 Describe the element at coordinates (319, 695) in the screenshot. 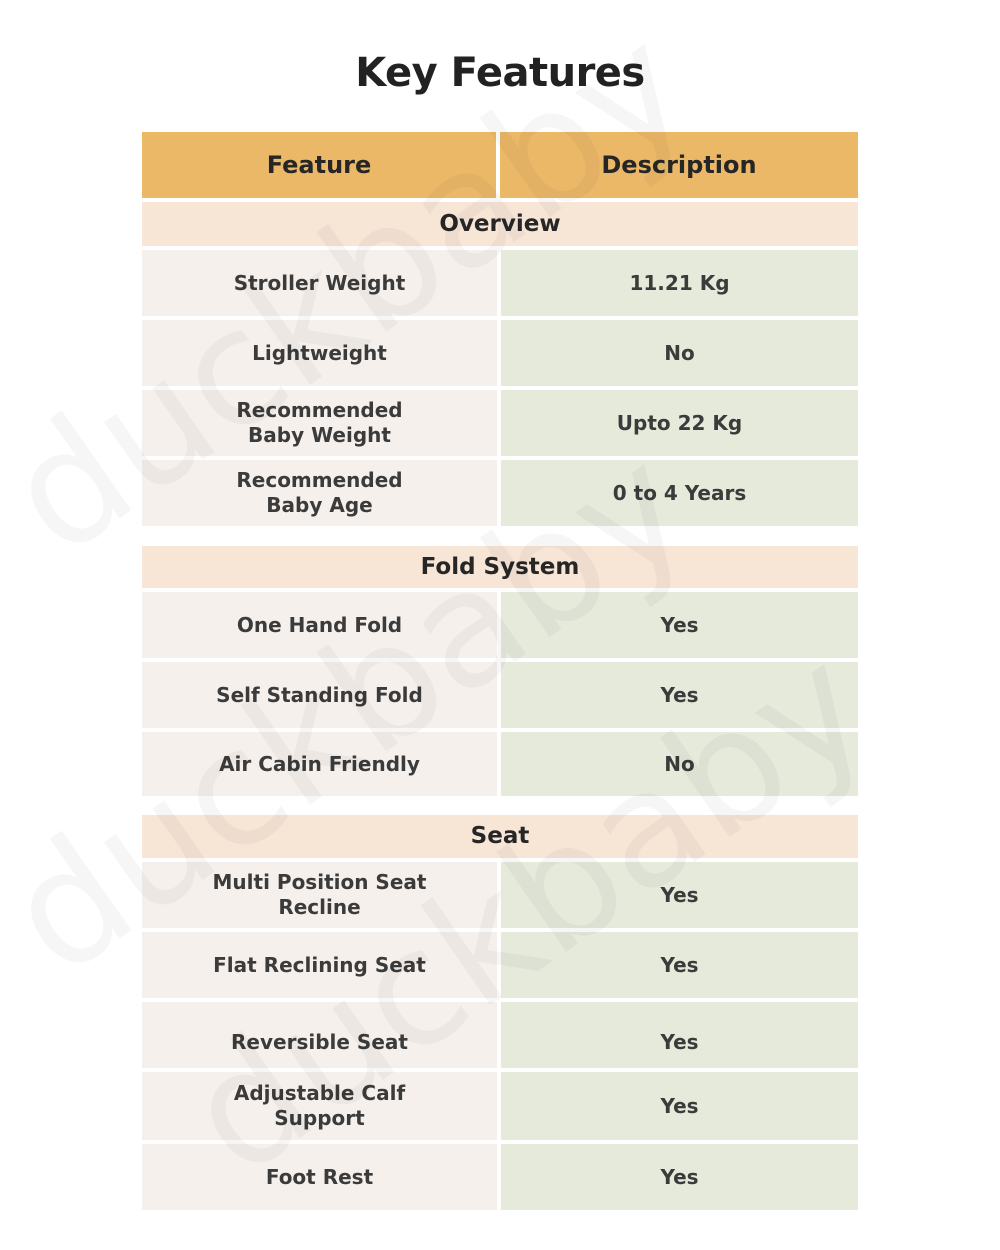

I see `feature-cell: Self Standing Fold` at that location.